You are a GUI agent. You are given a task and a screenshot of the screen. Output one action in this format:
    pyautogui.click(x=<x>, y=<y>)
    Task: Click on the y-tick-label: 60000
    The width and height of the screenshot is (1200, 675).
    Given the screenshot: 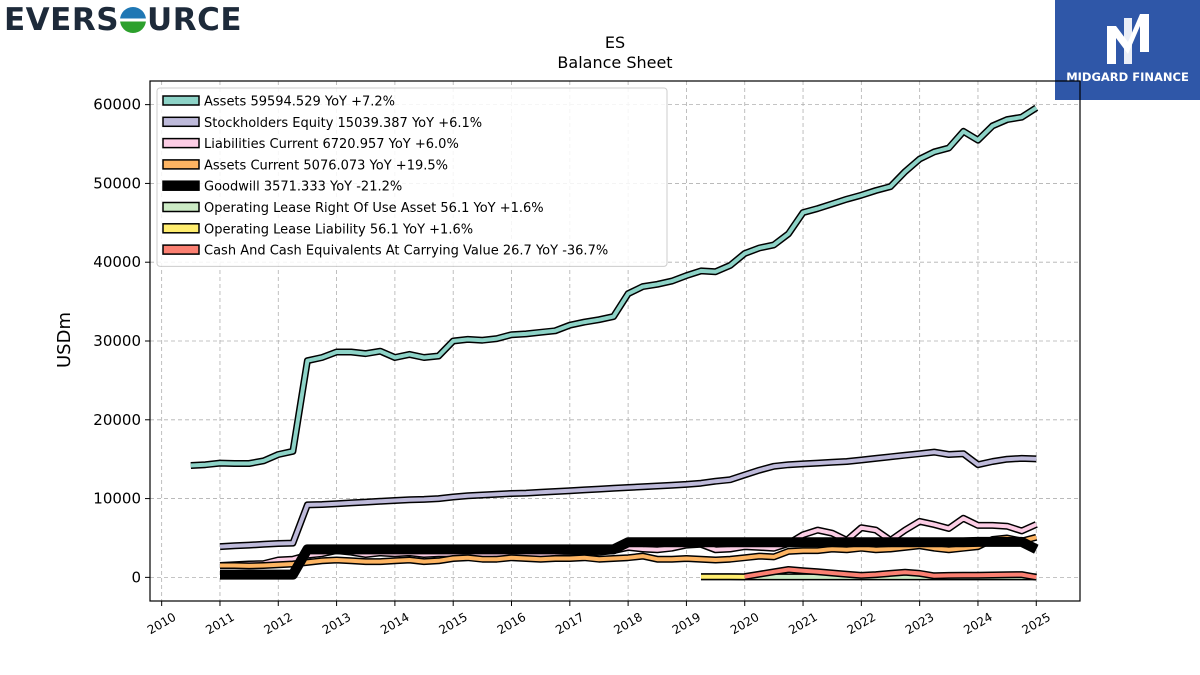 What is the action you would take?
    pyautogui.click(x=117, y=105)
    